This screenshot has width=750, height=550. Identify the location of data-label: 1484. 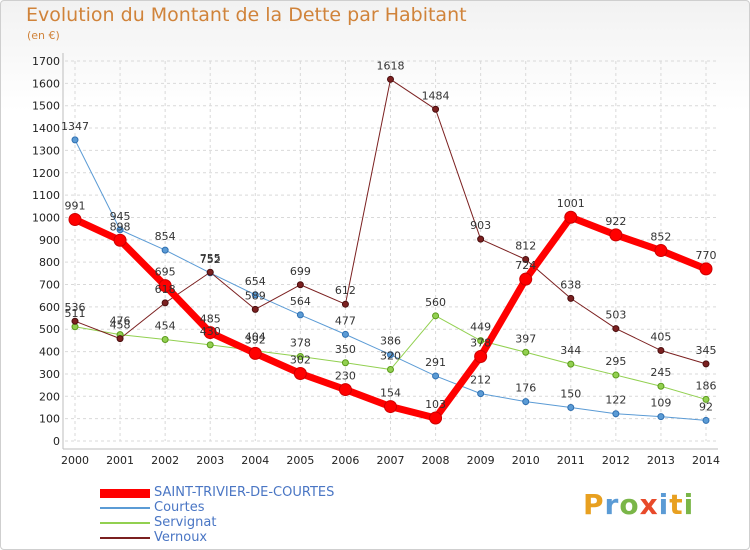
(436, 95).